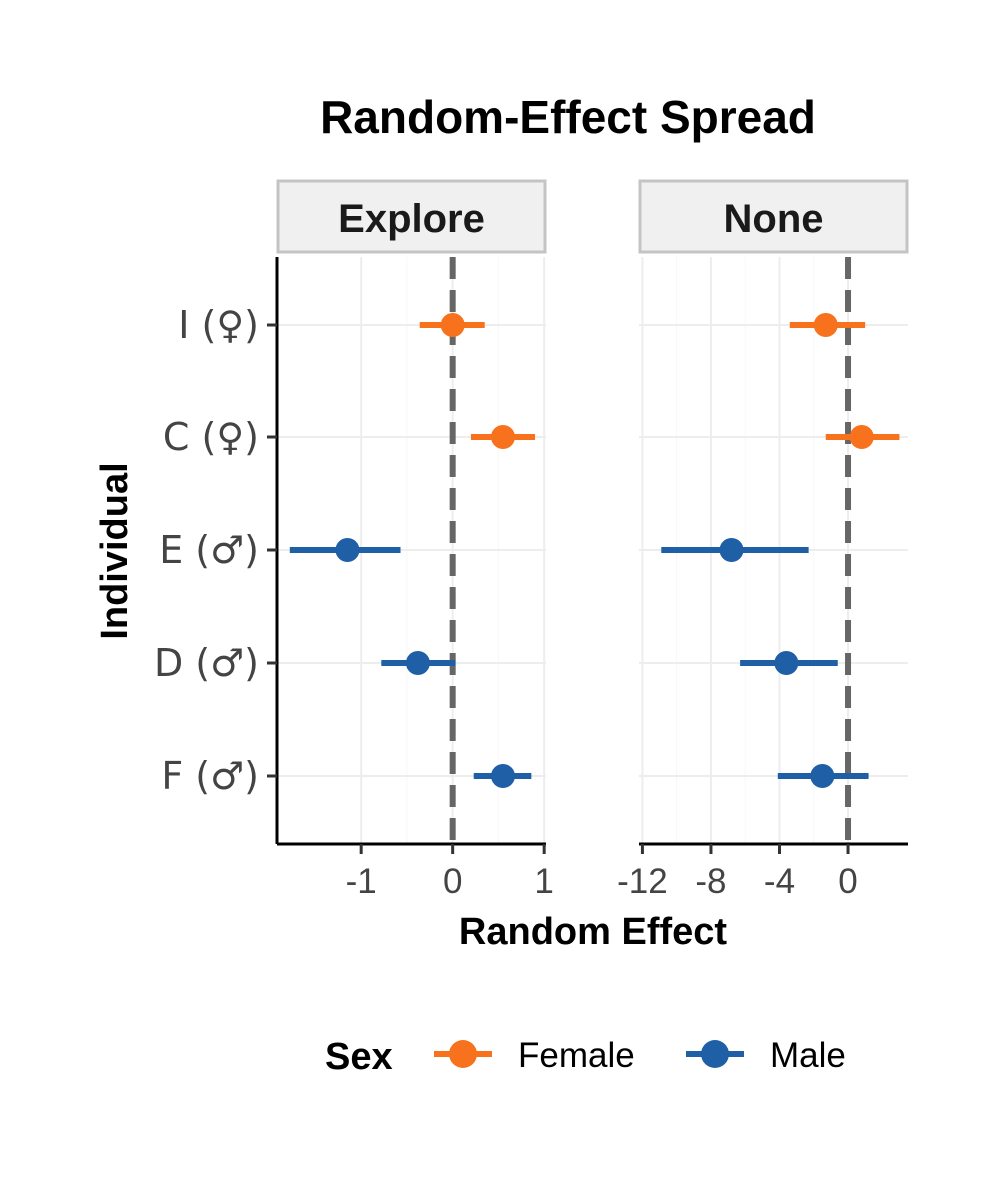 The height and width of the screenshot is (1204, 1003). I want to click on y-tick-label: F (♂), so click(210, 776).